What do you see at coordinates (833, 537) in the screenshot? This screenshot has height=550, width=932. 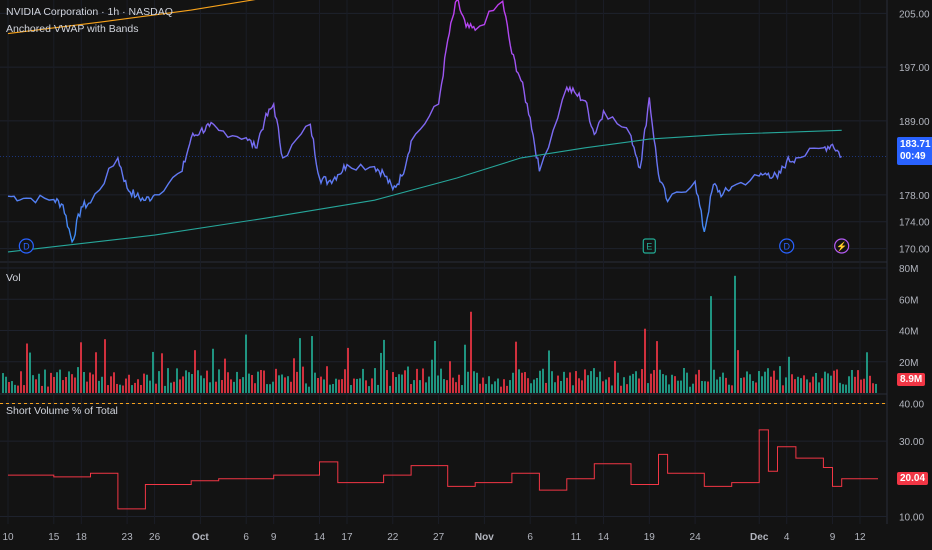 I see `x-tick-label: 9` at bounding box center [833, 537].